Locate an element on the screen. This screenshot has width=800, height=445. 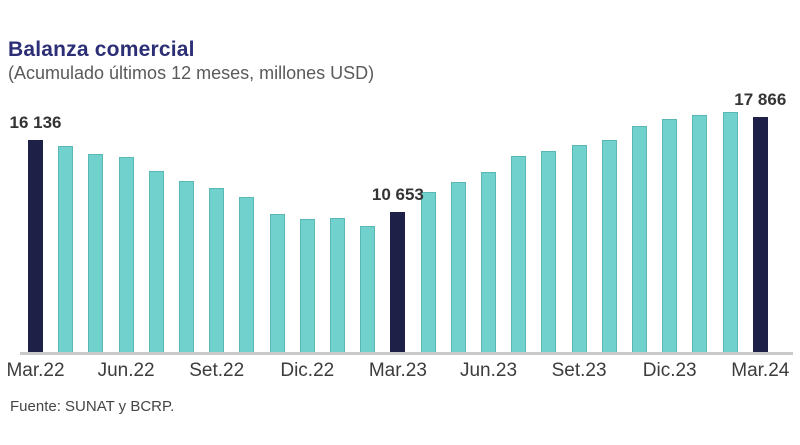
bar-Ago.22 is located at coordinates (186, 267).